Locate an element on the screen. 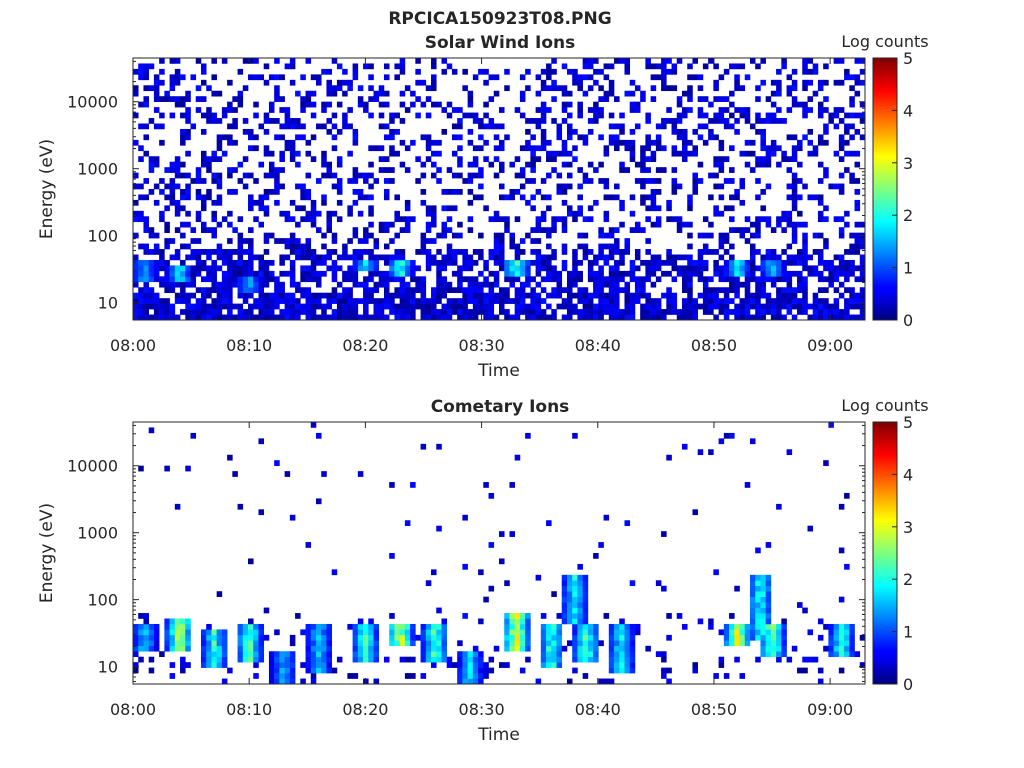 The image size is (1024, 768). colorbar-tick-label: 4 is located at coordinates (908, 110).